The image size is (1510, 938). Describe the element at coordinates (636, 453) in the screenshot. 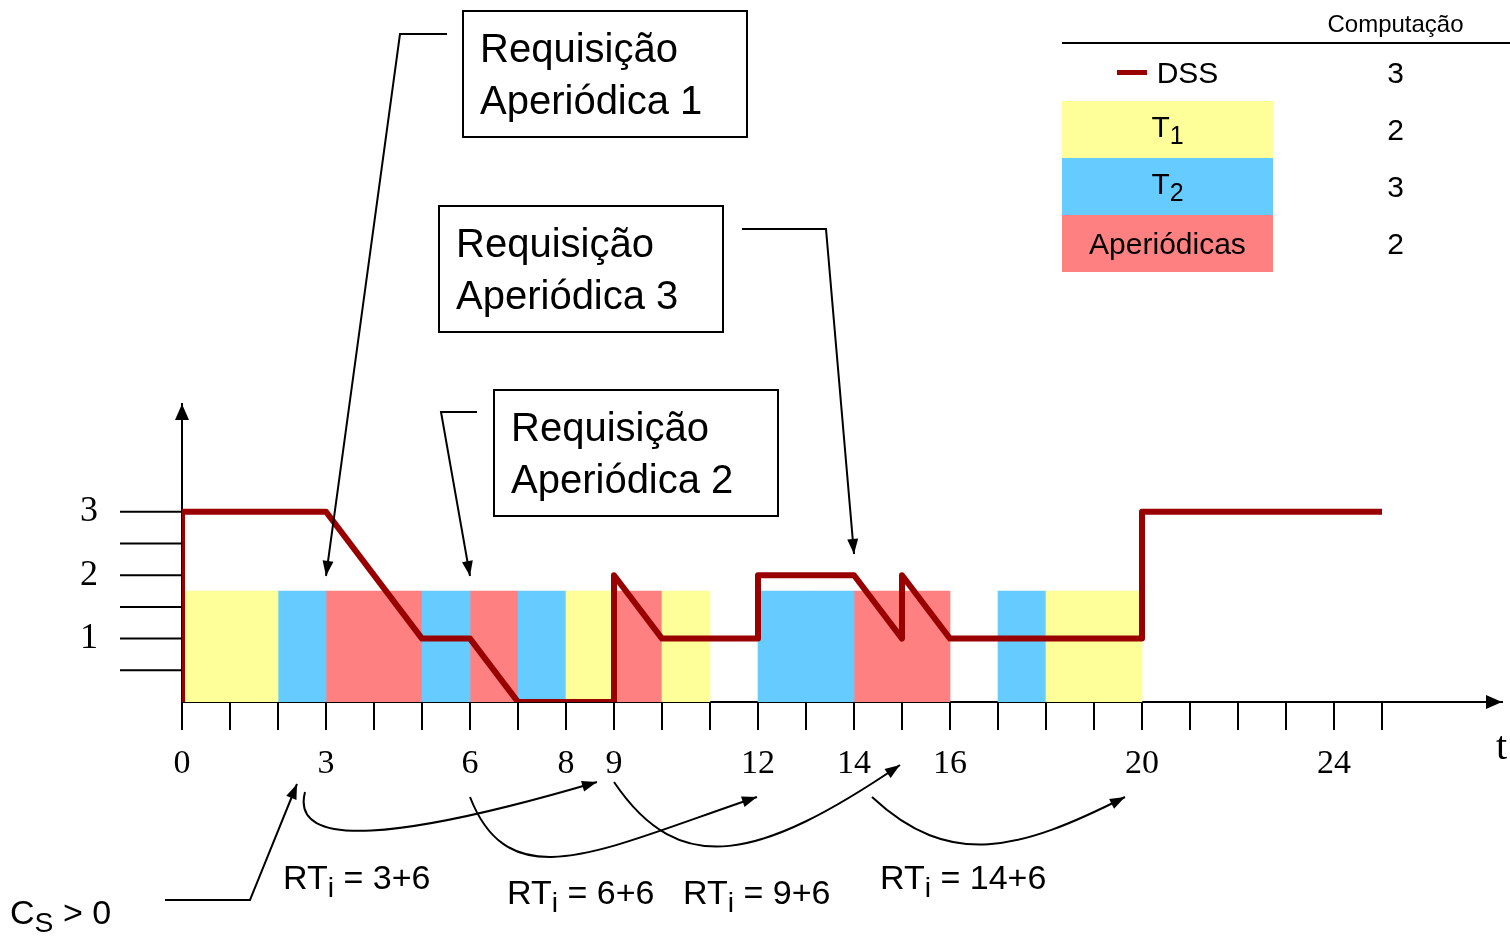

I see `annotation: Requisição Aperiódica 2` at that location.